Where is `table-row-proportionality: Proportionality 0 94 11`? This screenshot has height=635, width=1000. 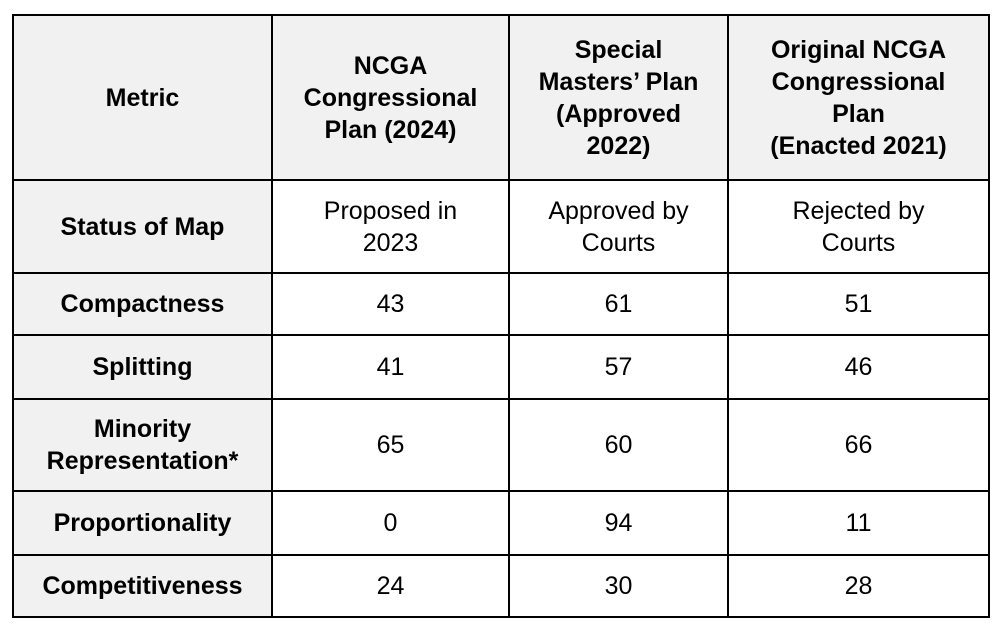 table-row-proportionality: Proportionality 0 94 11 is located at coordinates (501, 523).